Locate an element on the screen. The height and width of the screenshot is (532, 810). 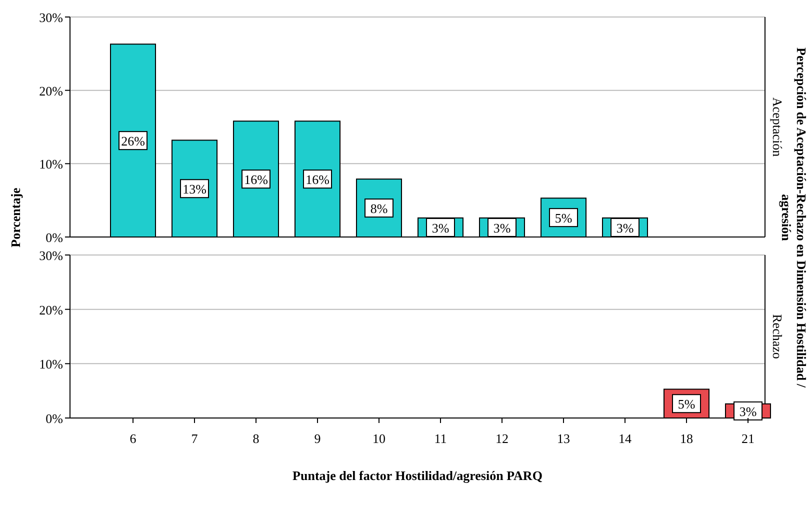
data-label: 26% is located at coordinates (133, 141).